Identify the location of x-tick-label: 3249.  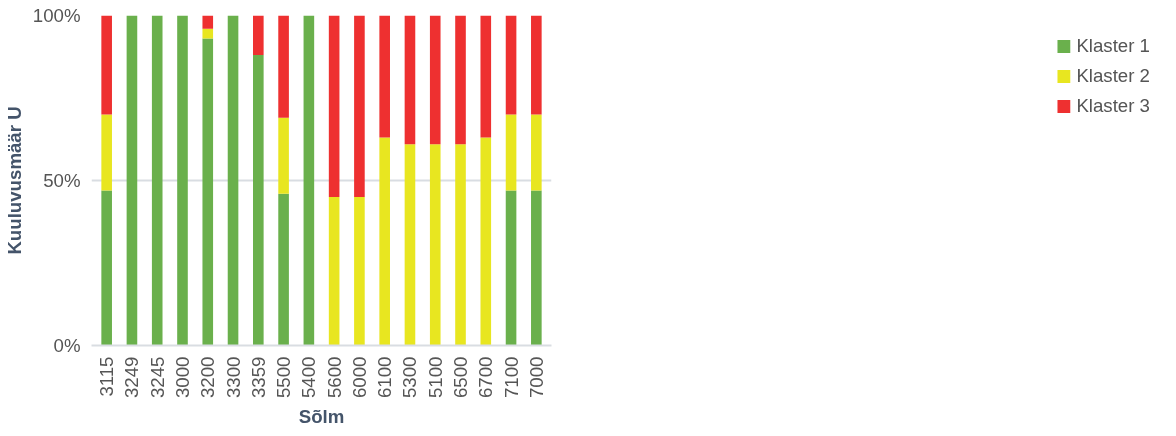
(132, 377).